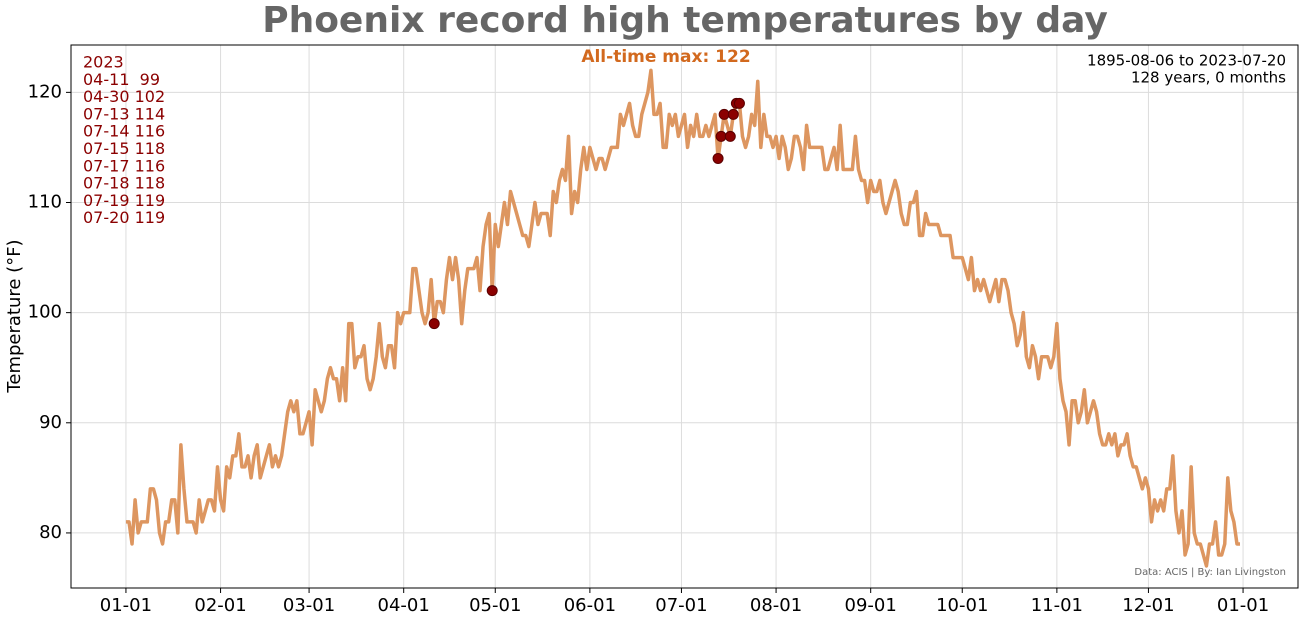 The width and height of the screenshot is (1305, 621). Describe the element at coordinates (121, 79) in the screenshot. I see `record-list-text: 04-11 99` at that location.